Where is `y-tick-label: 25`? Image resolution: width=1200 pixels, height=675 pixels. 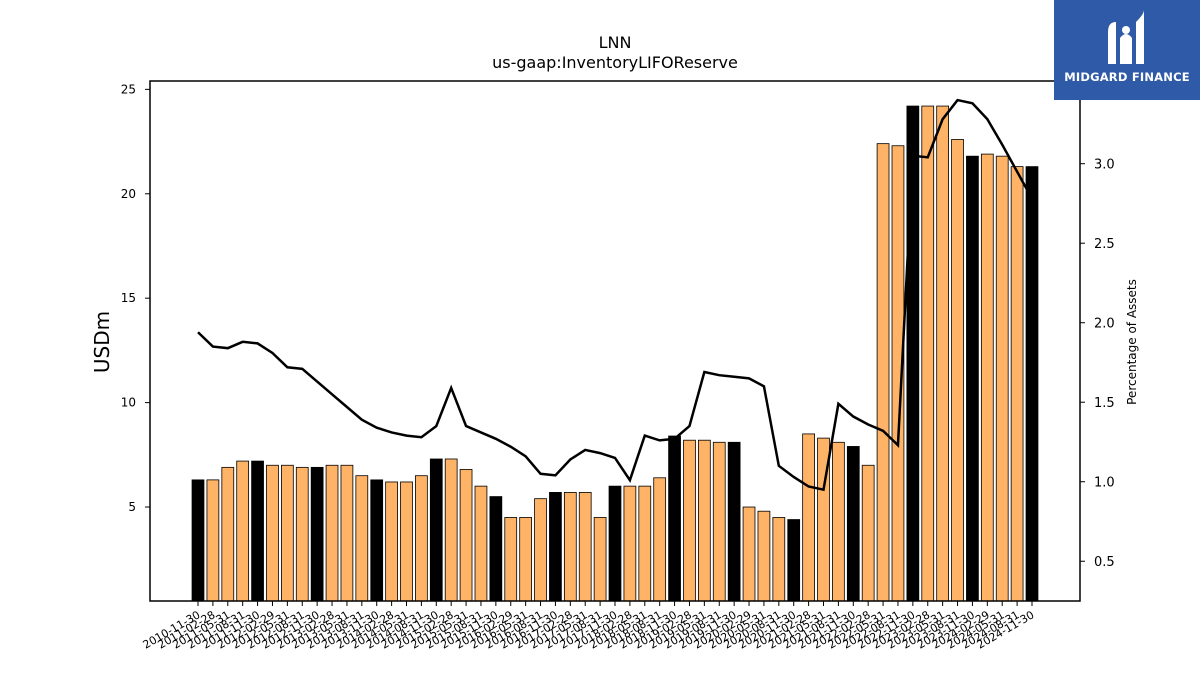 y-tick-label: 25 is located at coordinates (128, 89).